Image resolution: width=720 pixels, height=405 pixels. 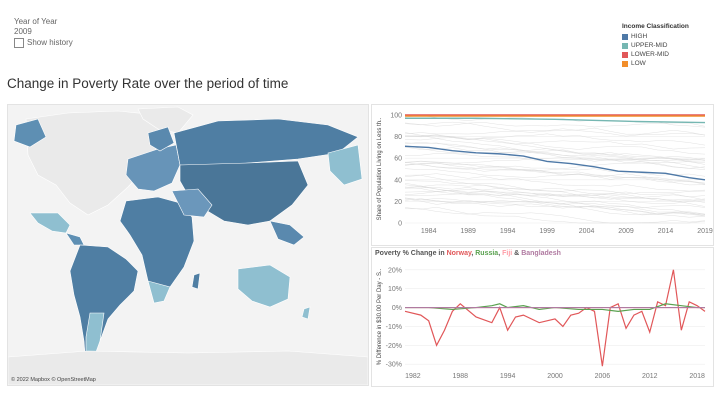 What do you see at coordinates (649, 45) in the screenshot?
I see `legend-label: UPPER-MID` at bounding box center [649, 45].